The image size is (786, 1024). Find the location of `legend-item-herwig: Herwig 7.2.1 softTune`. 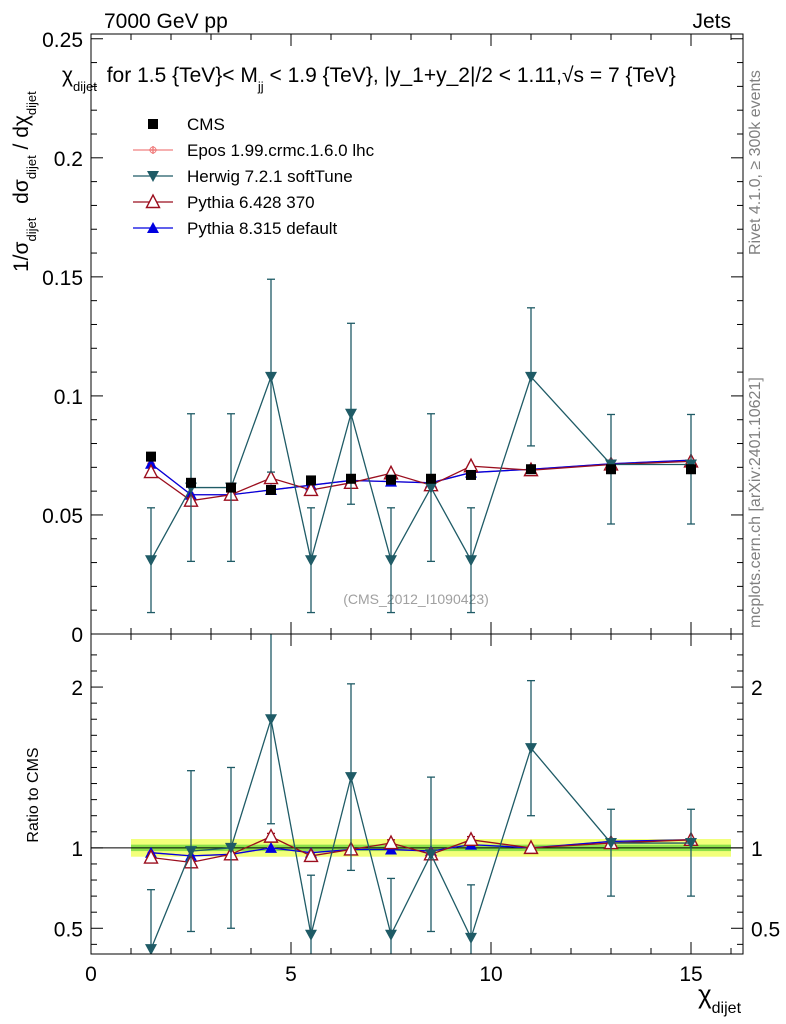

legend-item-herwig: Herwig 7.2.1 softTune is located at coordinates (243, 176).